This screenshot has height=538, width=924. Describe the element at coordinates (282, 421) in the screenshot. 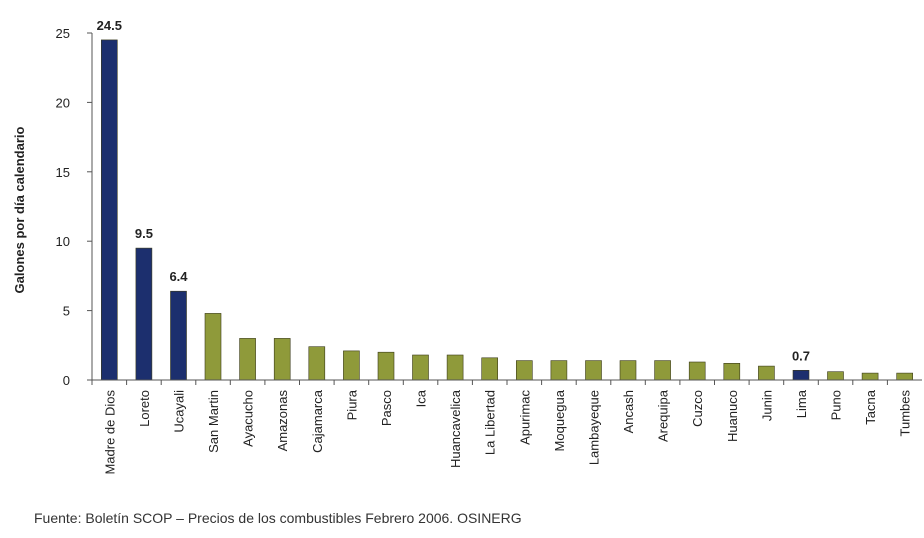

I see `x-tick-label: Amazonas` at that location.